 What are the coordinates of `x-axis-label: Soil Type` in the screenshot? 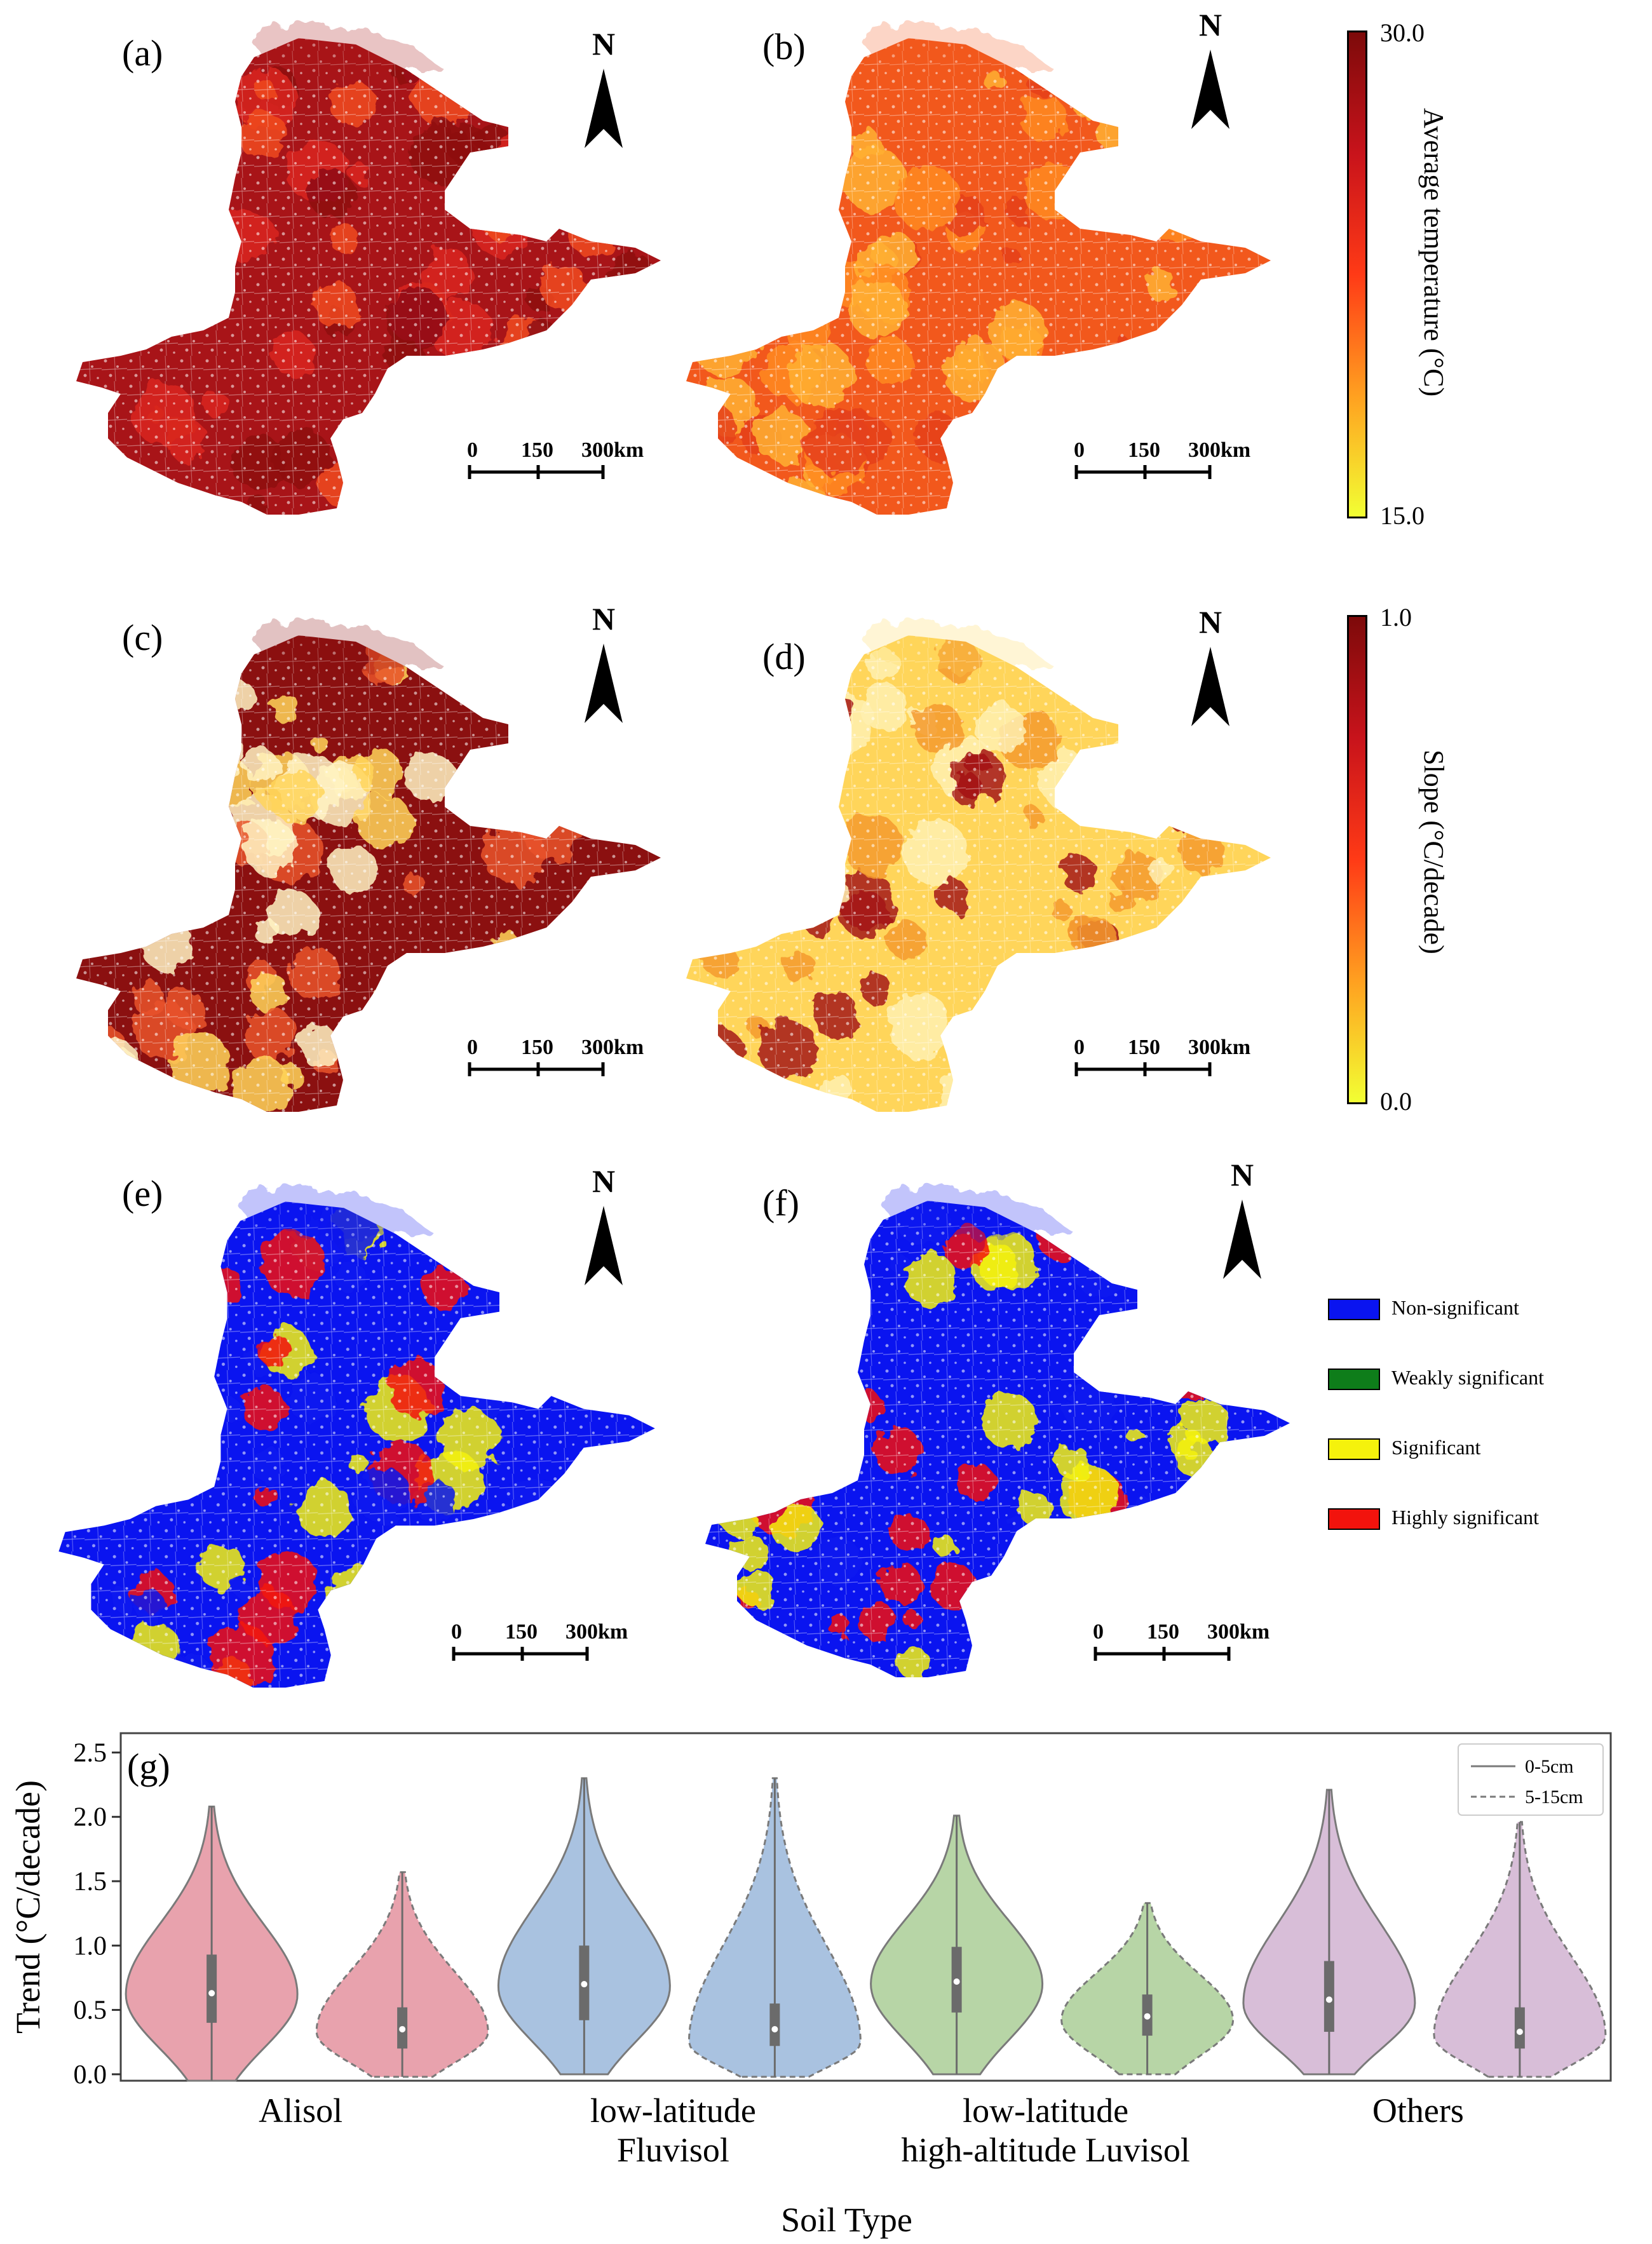 It's located at (846, 2220).